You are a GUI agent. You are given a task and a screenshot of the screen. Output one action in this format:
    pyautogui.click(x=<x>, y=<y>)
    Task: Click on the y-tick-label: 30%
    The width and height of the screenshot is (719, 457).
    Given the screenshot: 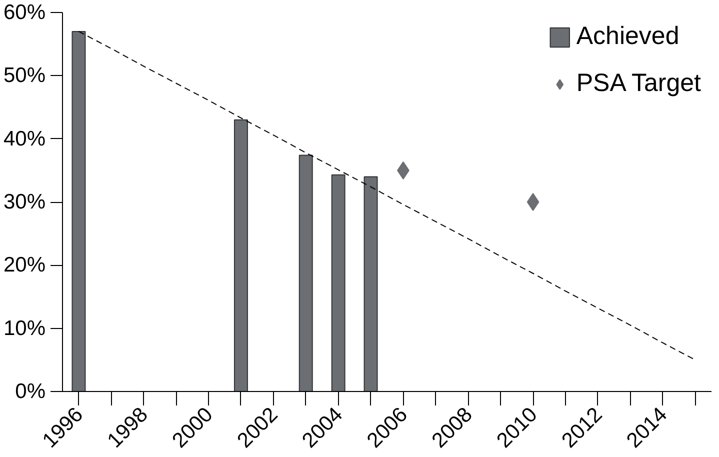 What is the action you would take?
    pyautogui.click(x=24, y=202)
    